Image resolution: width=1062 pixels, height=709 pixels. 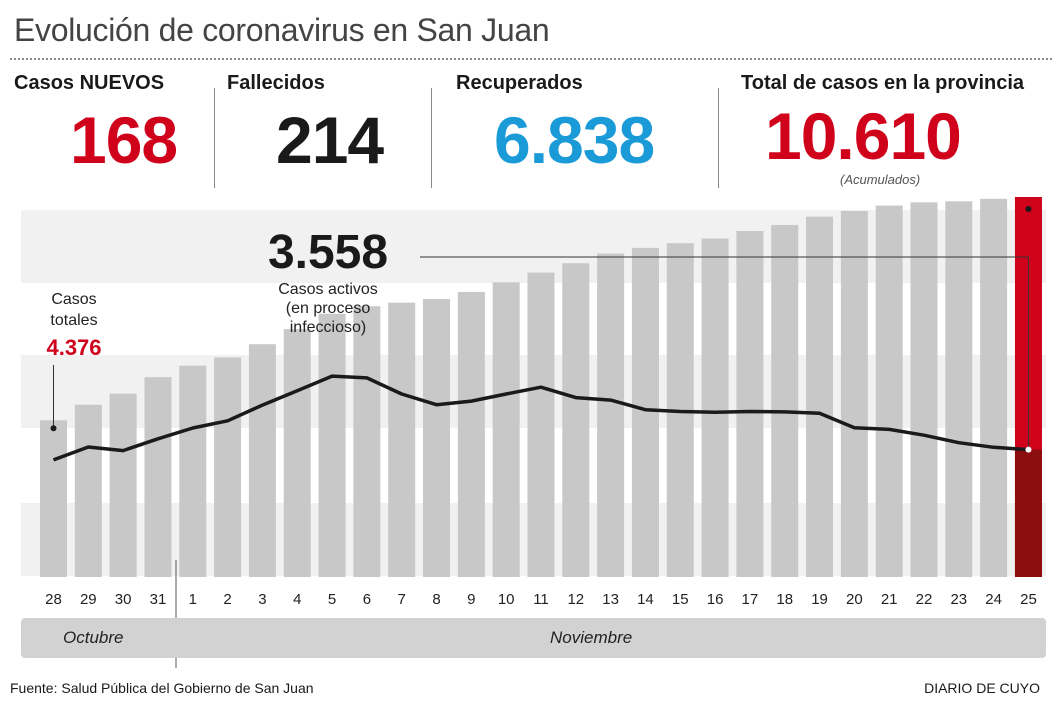 I want to click on x-tick-label: 21, so click(x=889, y=599).